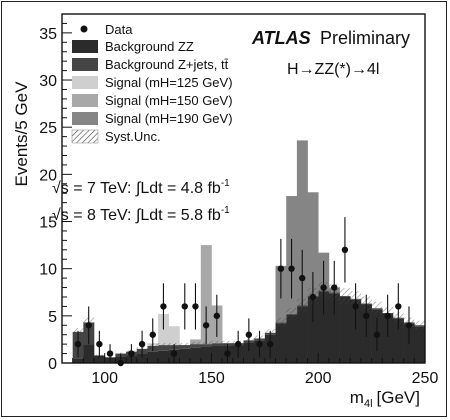 This screenshot has width=450, height=420. Describe the element at coordinates (169, 100) in the screenshot. I see `legend-label-signal-150: Signal (mH=150 GeV)` at that location.